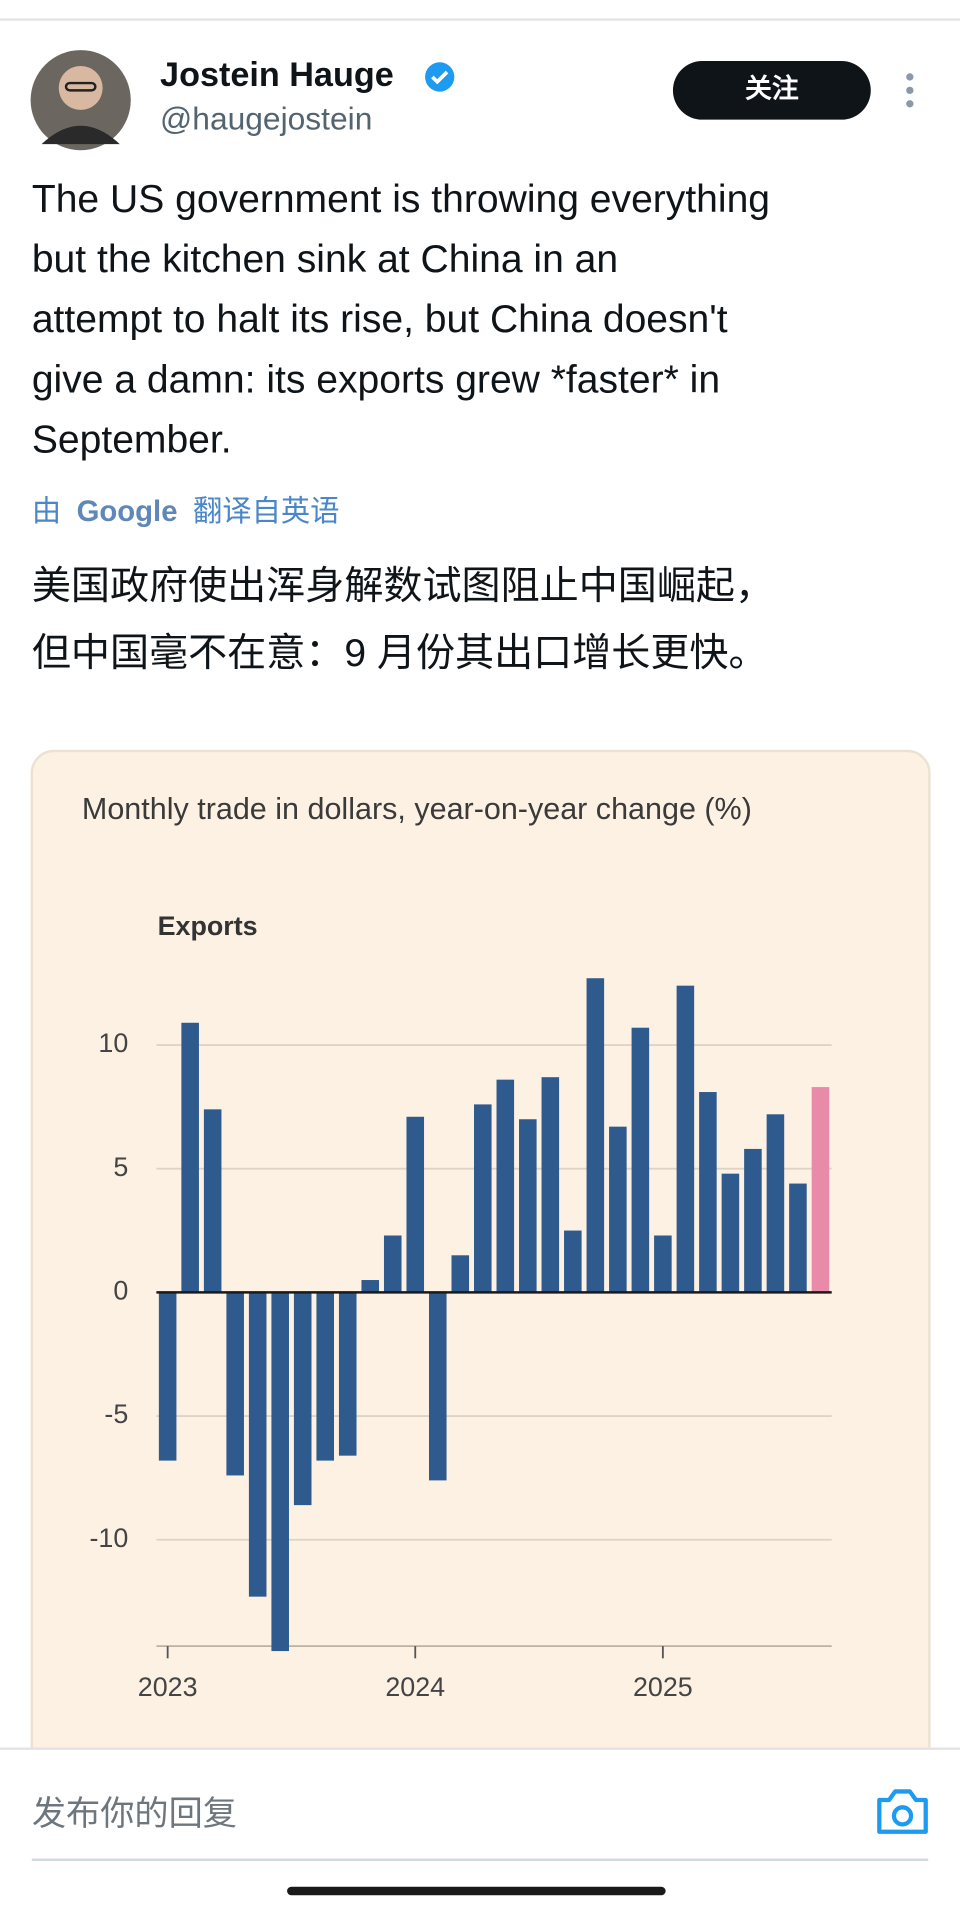 This screenshot has height=1916, width=960. Describe the element at coordinates (108, 1538) in the screenshot. I see `y-tick-label: -10` at that location.